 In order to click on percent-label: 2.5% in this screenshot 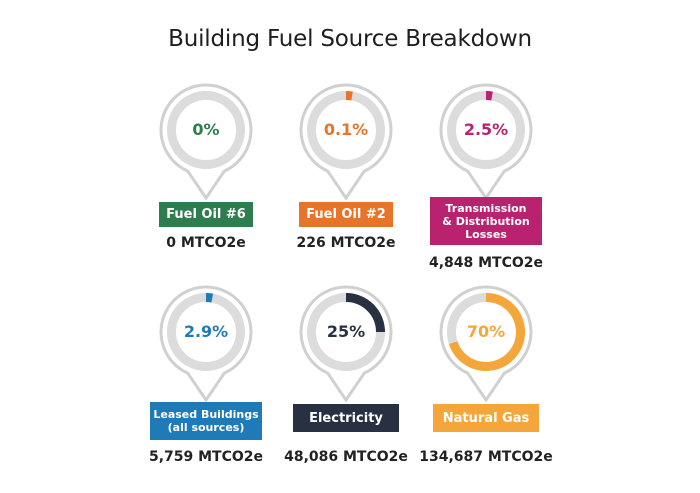, I will do `click(486, 129)`.